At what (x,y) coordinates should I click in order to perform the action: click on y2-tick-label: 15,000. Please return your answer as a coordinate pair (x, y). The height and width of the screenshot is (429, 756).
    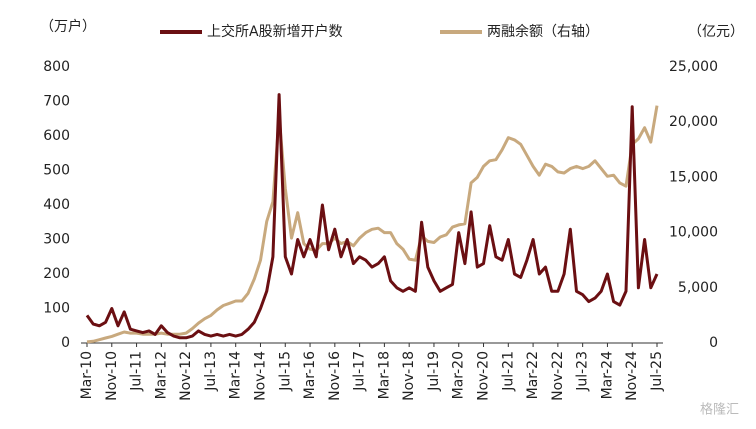
    Looking at the image, I should click on (693, 177).